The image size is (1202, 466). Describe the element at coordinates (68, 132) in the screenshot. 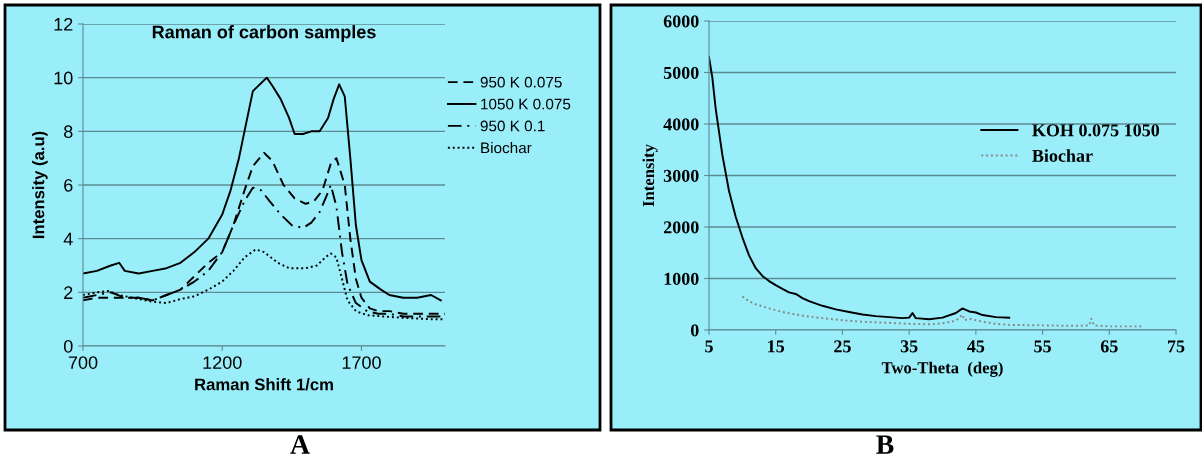

I see `y-tick-label: 8` at that location.